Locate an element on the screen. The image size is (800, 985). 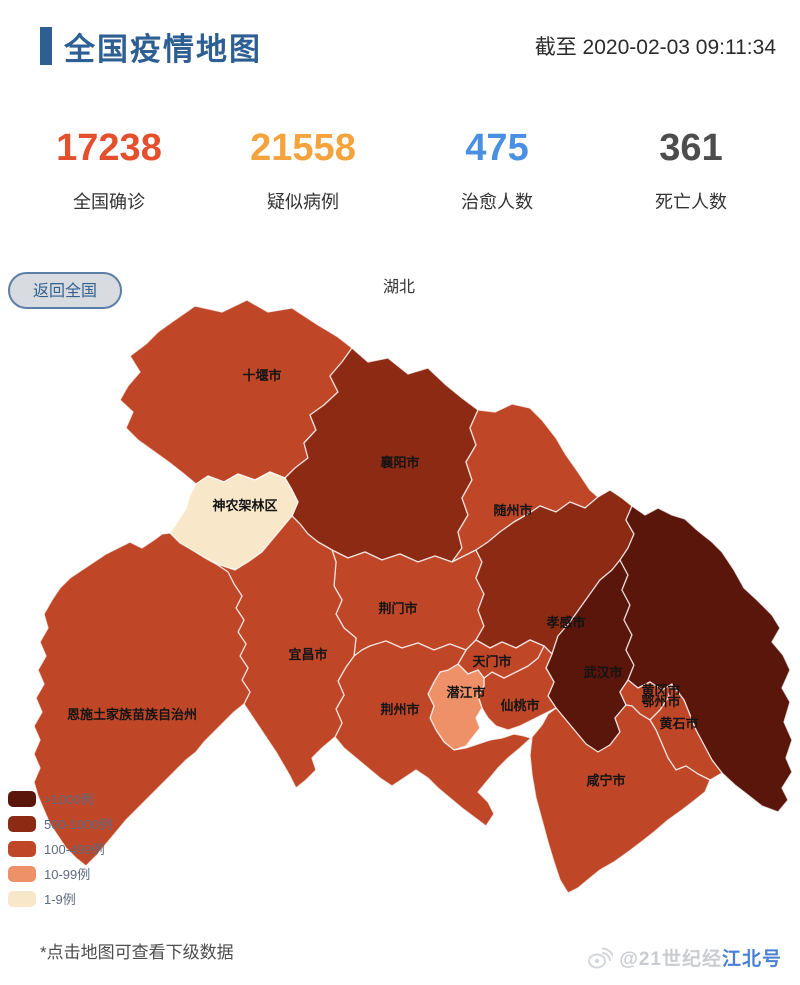
legend-item: 10-99例 is located at coordinates (60, 873).